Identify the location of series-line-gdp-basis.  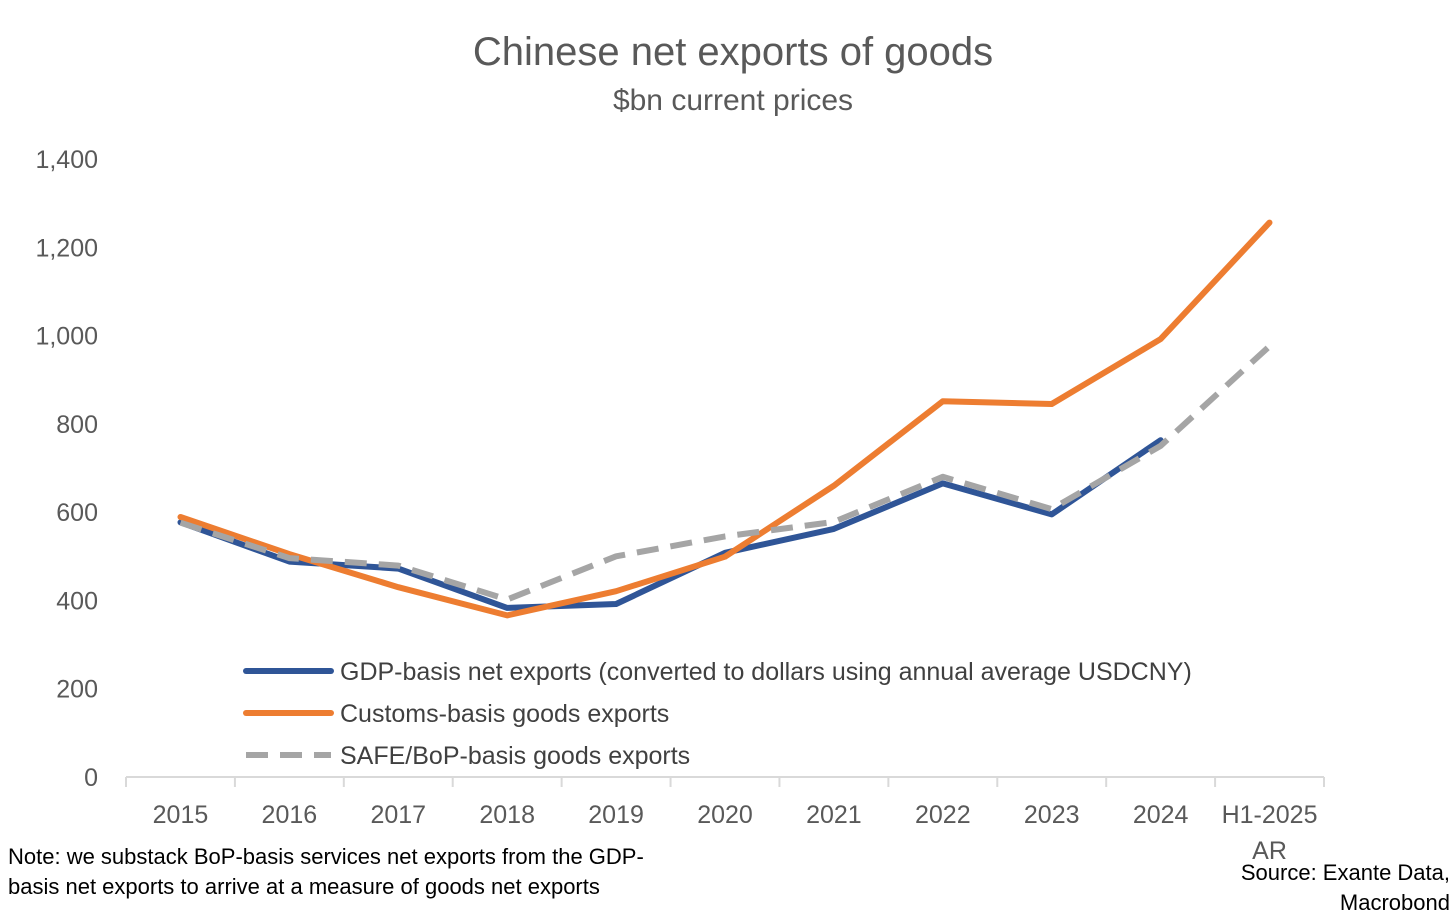
(670, 524).